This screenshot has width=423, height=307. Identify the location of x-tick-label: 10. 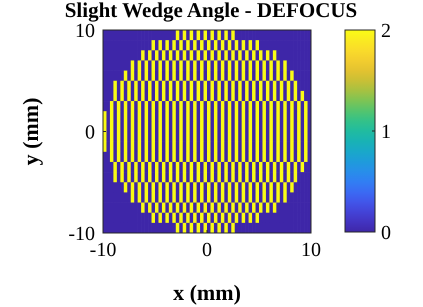
(311, 250).